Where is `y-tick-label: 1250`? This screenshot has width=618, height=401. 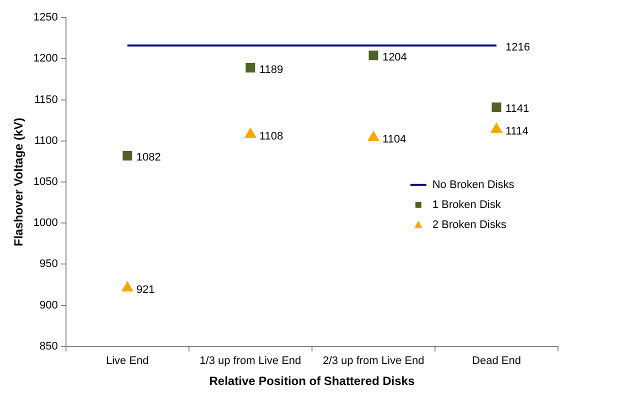
y-tick-label: 1250 is located at coordinates (45, 18).